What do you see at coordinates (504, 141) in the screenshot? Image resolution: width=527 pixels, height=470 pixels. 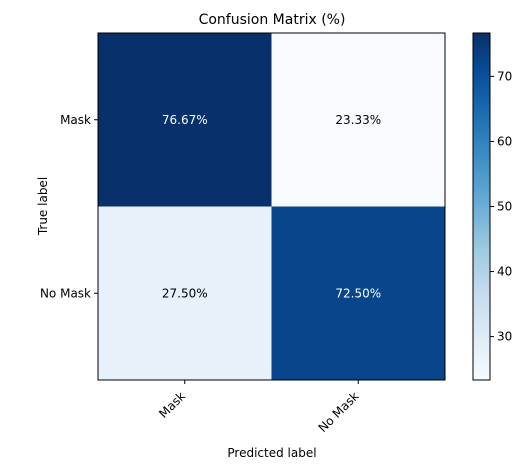 I see `colorbar-tick-label: 60` at bounding box center [504, 141].